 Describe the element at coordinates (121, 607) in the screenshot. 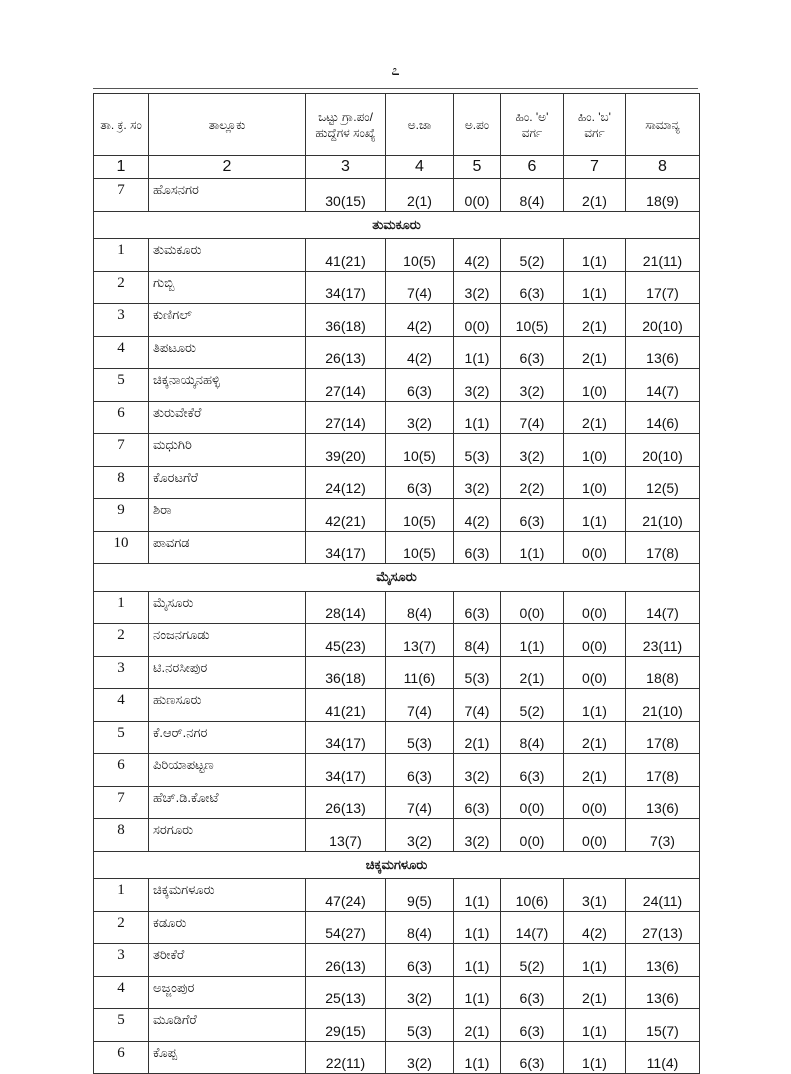

I see `serial-number: 1` at that location.